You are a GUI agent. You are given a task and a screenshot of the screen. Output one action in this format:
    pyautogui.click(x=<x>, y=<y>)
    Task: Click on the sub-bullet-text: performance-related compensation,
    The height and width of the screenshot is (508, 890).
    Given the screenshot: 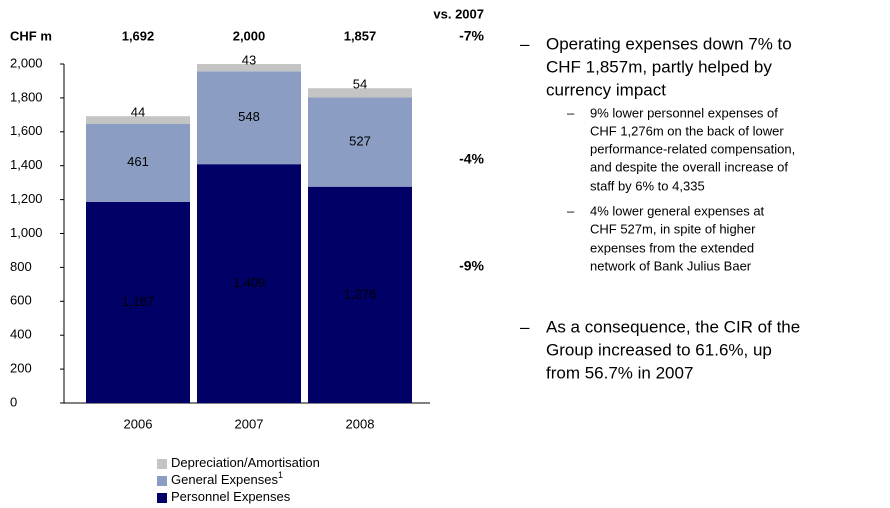 What is the action you would take?
    pyautogui.click(x=692, y=148)
    